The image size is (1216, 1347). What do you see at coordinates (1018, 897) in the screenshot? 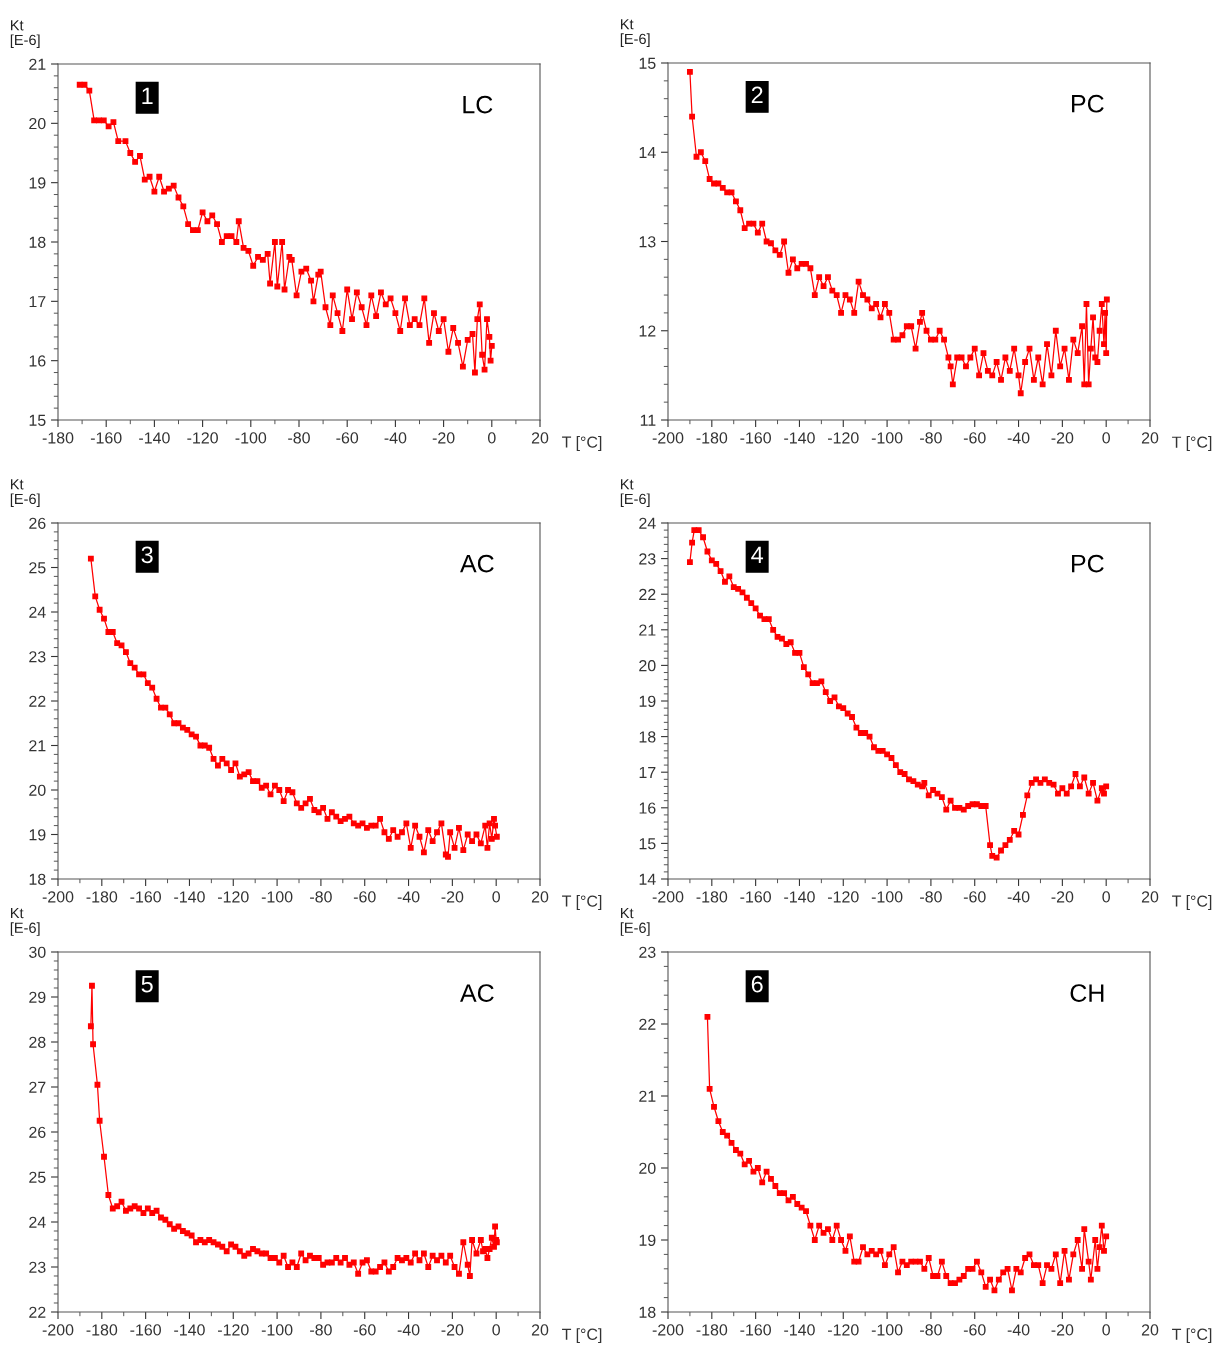
I see `x-tick-label: -40` at bounding box center [1018, 897].